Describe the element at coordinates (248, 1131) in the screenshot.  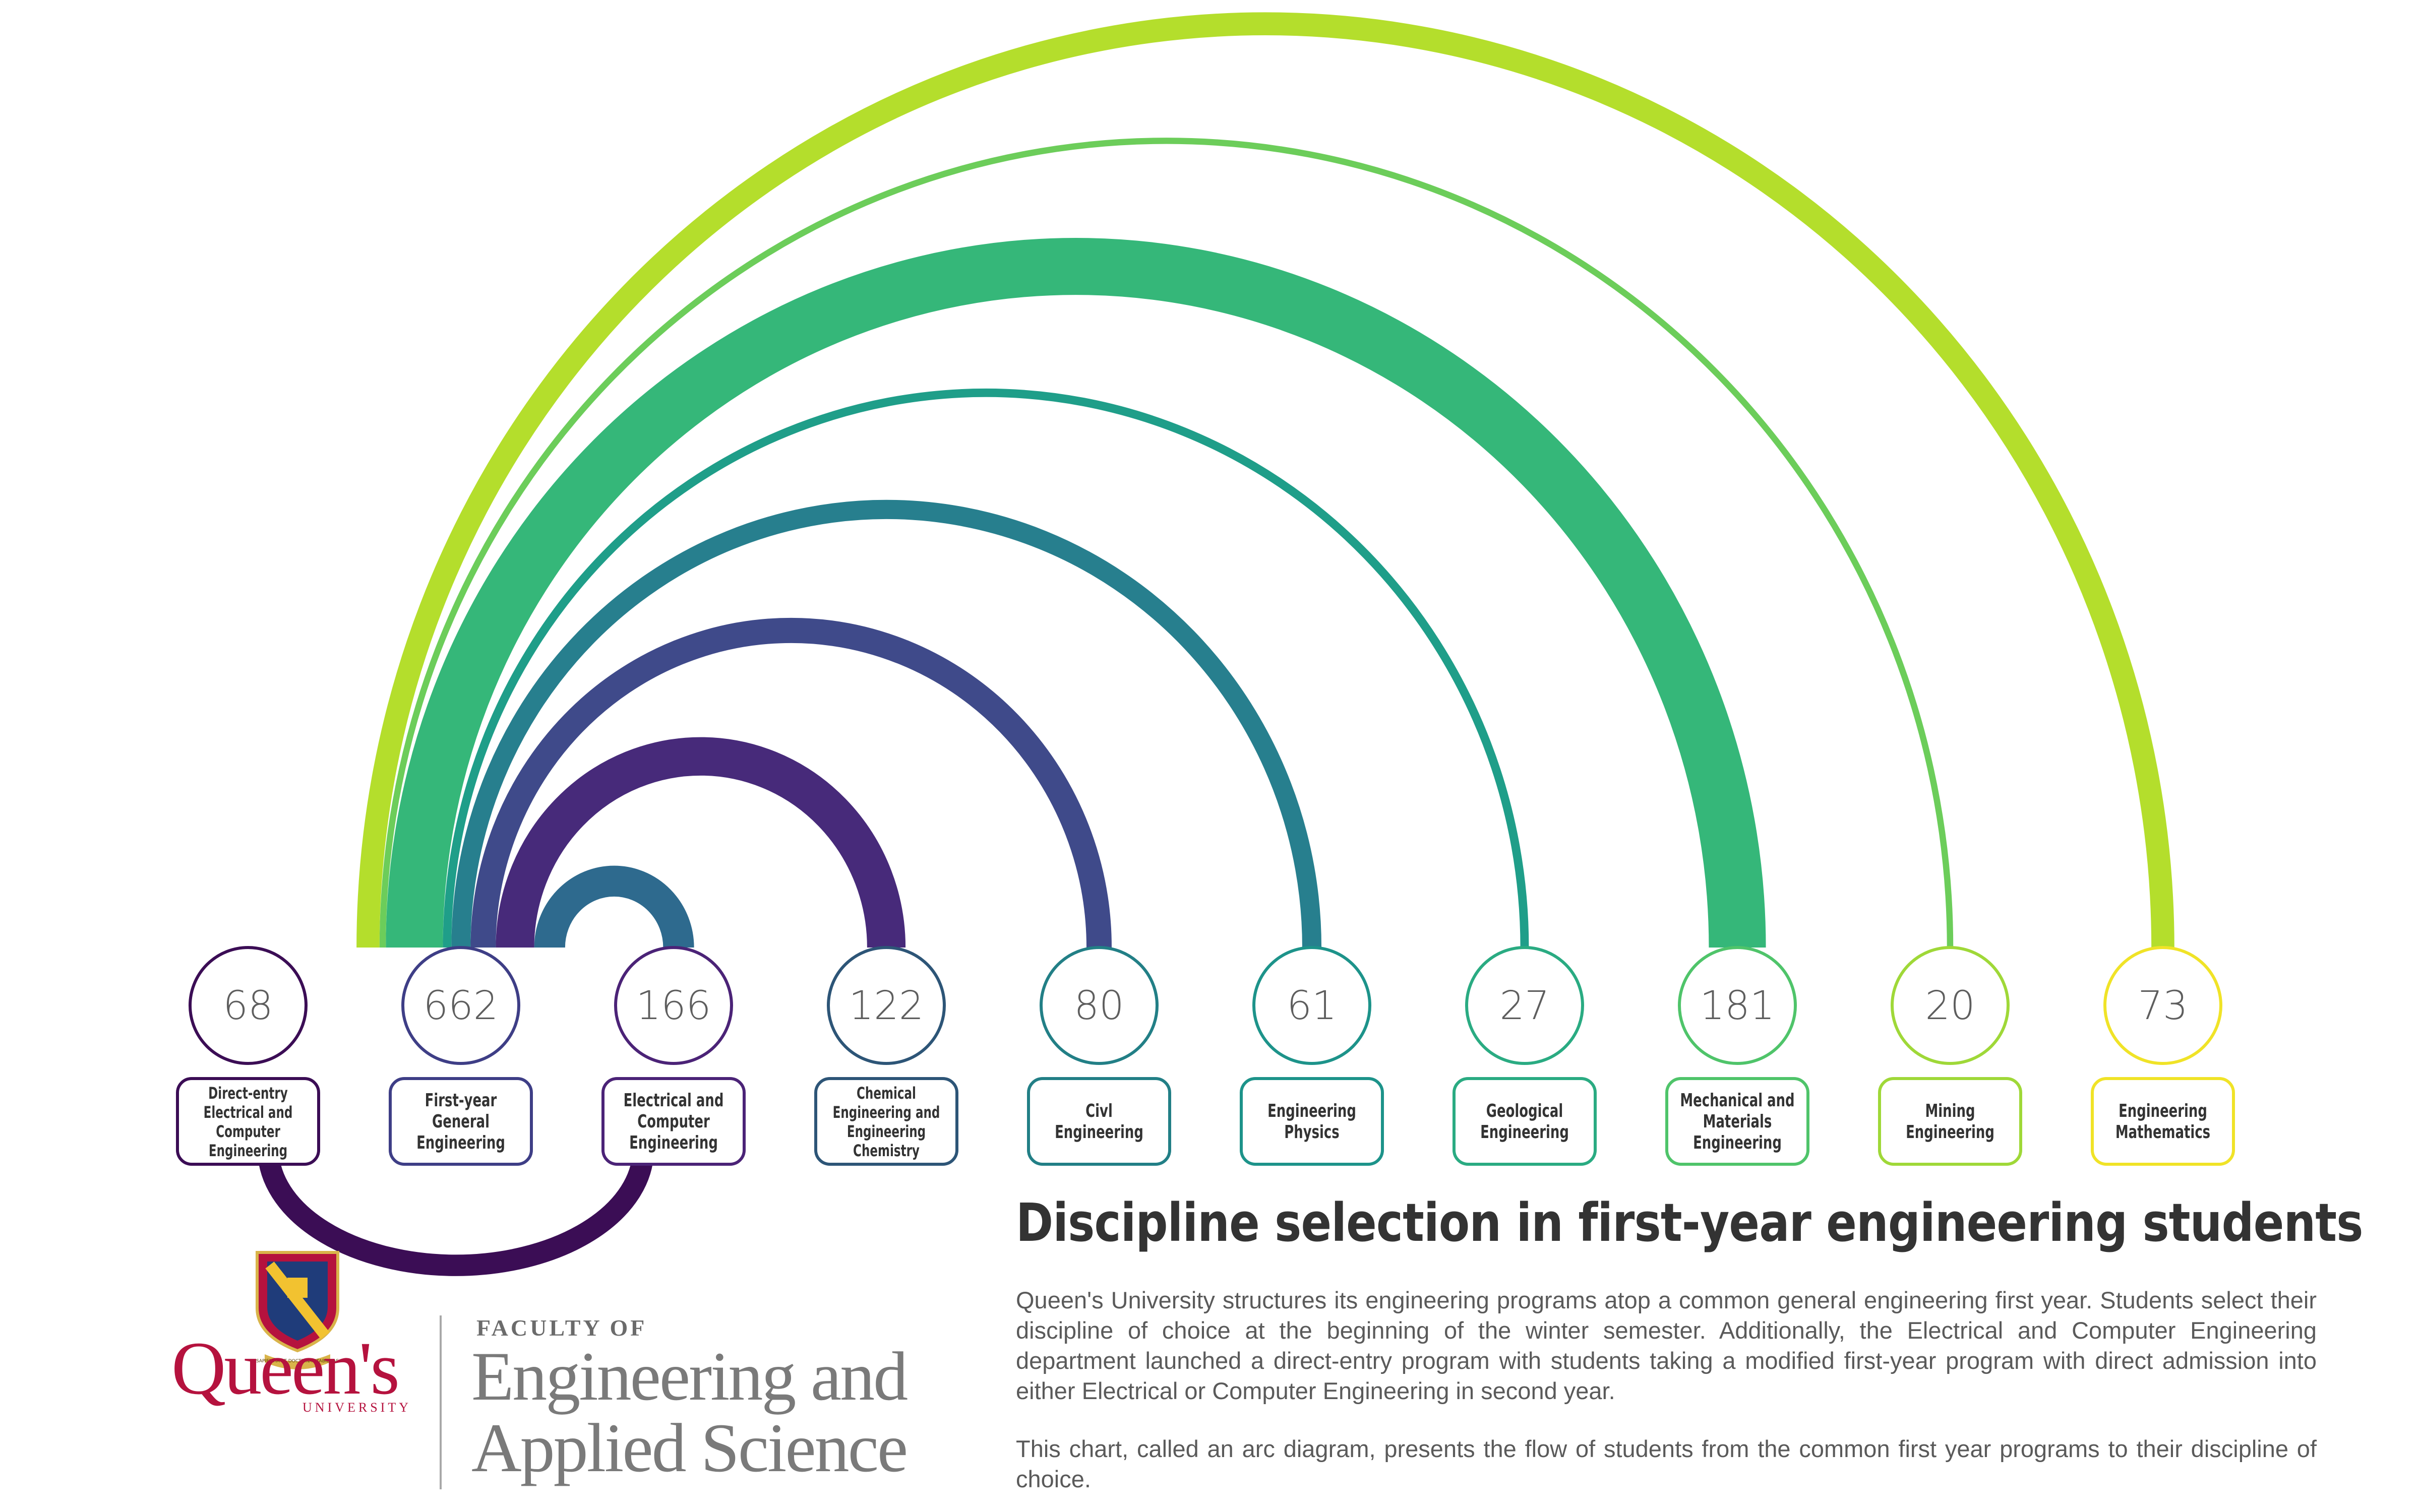
I see `node-label-line-de-2: Computer` at that location.